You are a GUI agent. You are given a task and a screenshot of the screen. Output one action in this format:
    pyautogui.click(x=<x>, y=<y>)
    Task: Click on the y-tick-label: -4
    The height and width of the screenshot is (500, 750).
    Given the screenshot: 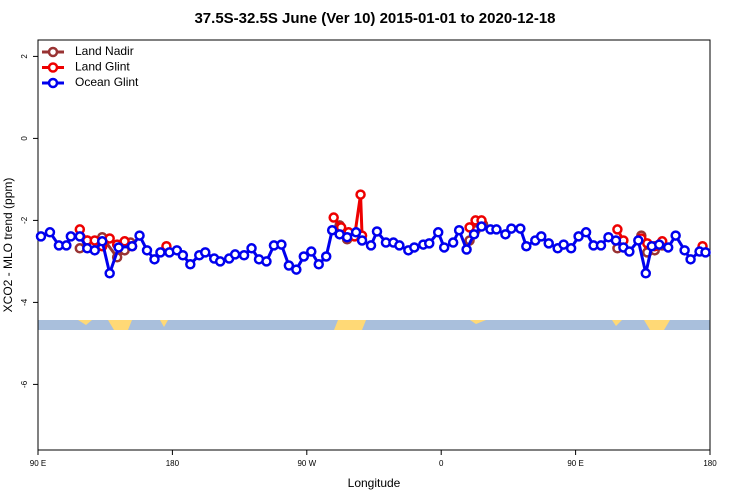 What is the action you would take?
    pyautogui.click(x=24, y=302)
    